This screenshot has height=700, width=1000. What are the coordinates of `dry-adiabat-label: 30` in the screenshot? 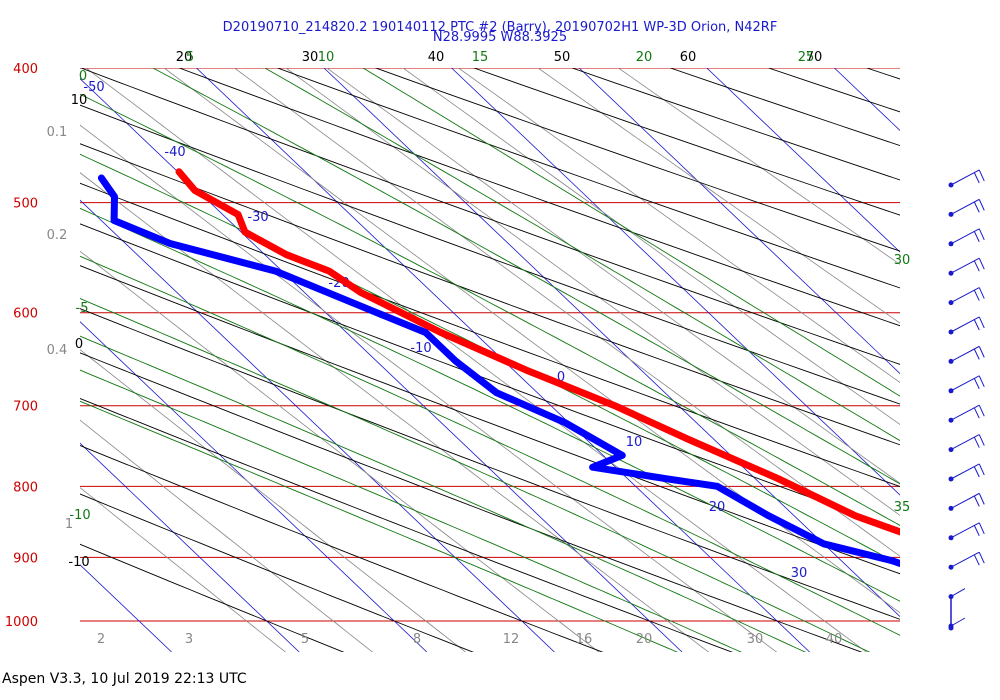 It's located at (310, 57).